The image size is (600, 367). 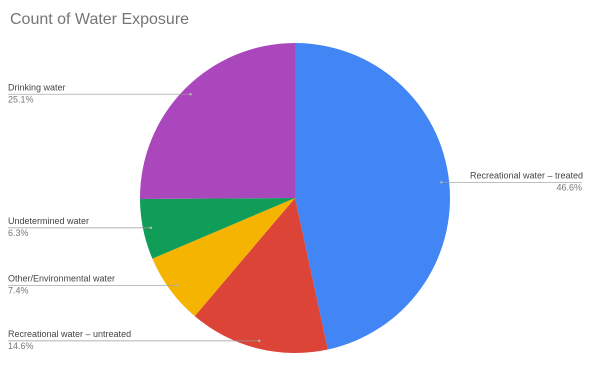 What do you see at coordinates (48, 221) in the screenshot?
I see `slice-label: Undetermined water` at bounding box center [48, 221].